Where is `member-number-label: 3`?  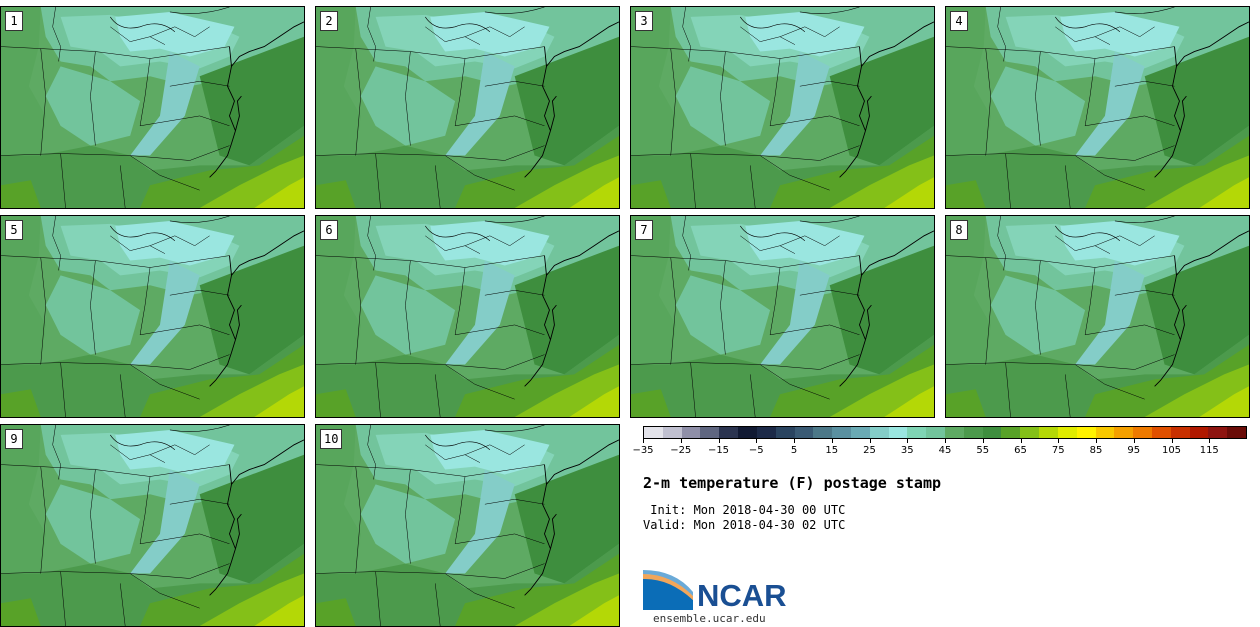
member-number-label: 3 is located at coordinates (644, 21).